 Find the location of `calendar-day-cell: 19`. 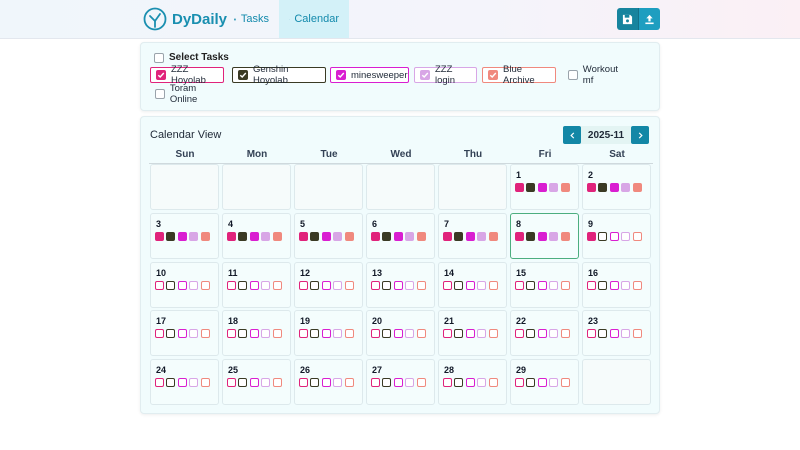

calendar-day-cell: 19 is located at coordinates (328, 333).